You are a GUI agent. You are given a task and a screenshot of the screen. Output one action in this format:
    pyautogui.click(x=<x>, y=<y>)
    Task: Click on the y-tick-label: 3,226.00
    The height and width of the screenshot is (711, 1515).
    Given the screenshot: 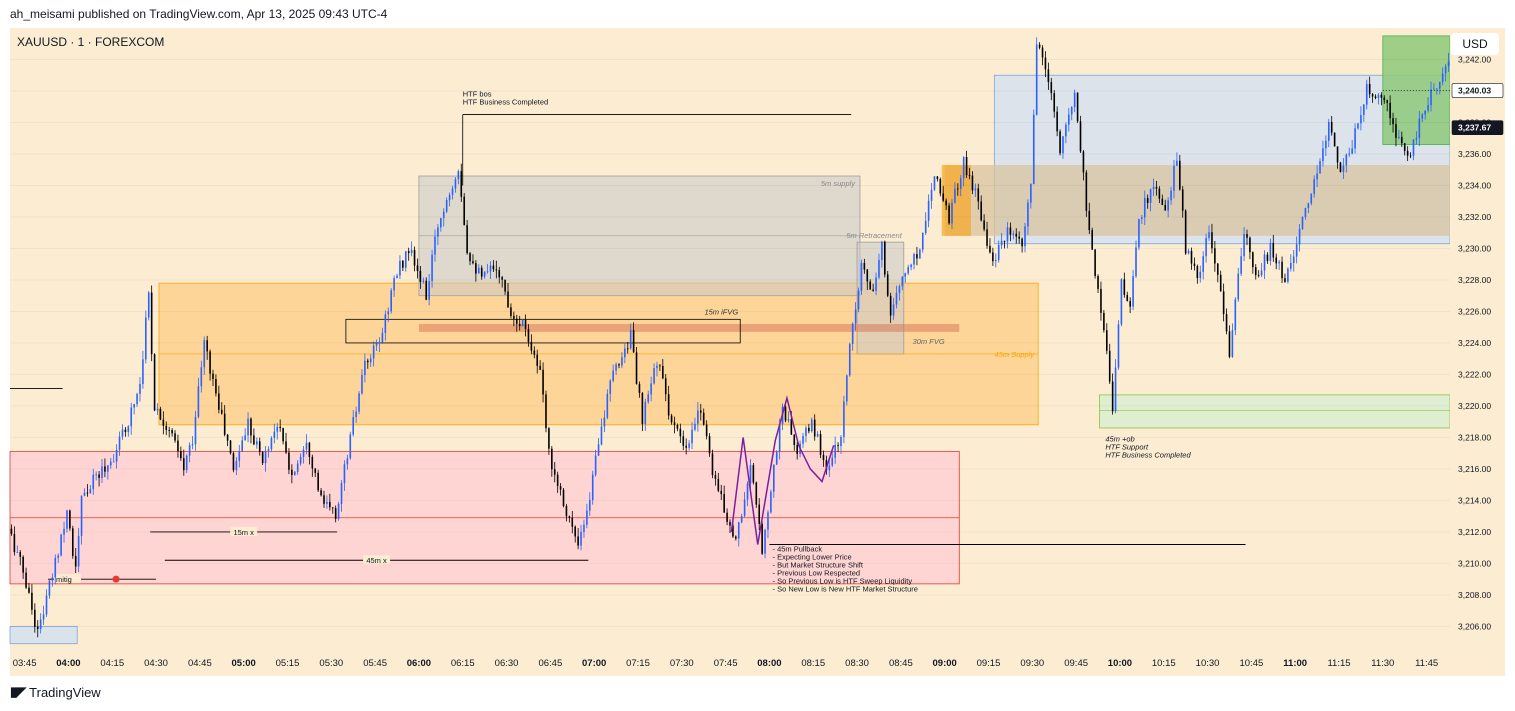 What is the action you would take?
    pyautogui.click(x=1474, y=311)
    